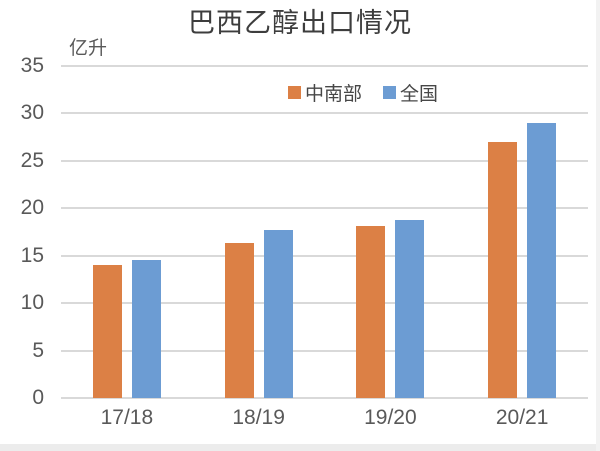 The image size is (600, 451). I want to click on legend-item-0: 中南部, so click(325, 92).